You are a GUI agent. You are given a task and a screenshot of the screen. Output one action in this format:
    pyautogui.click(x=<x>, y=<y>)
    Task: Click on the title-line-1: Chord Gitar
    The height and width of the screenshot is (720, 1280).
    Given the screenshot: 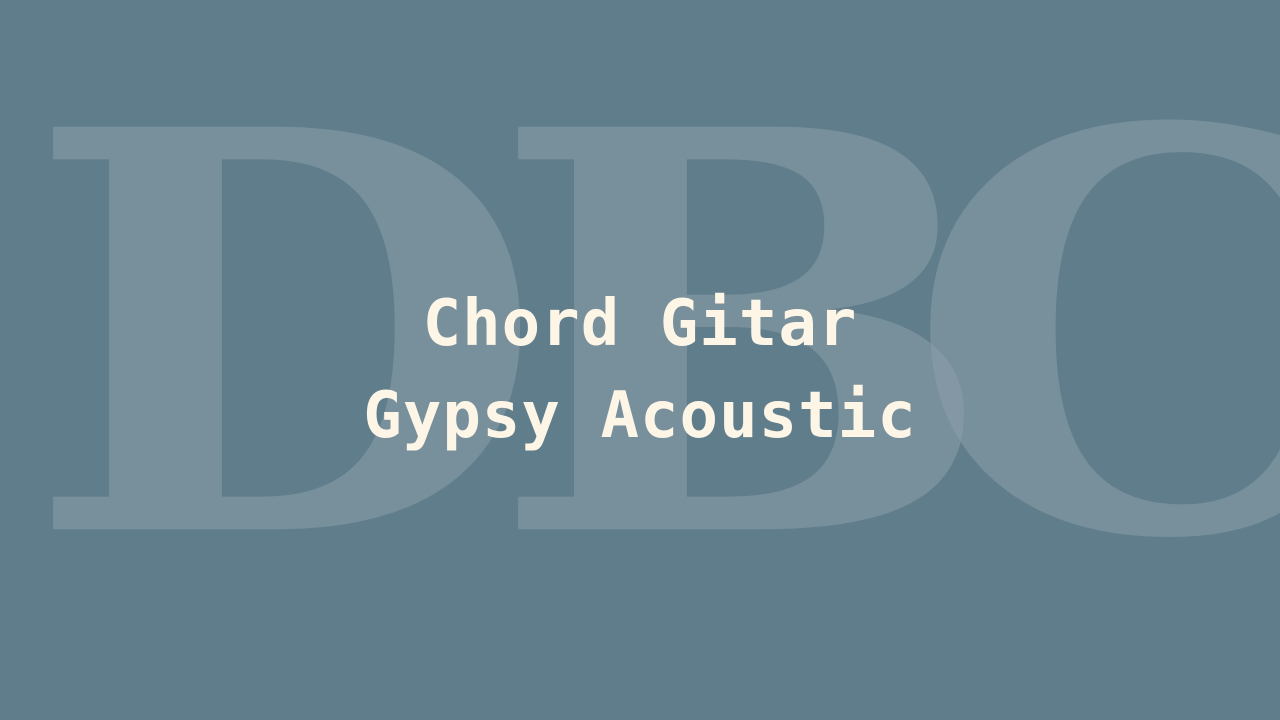 What is the action you would take?
    pyautogui.click(x=640, y=324)
    